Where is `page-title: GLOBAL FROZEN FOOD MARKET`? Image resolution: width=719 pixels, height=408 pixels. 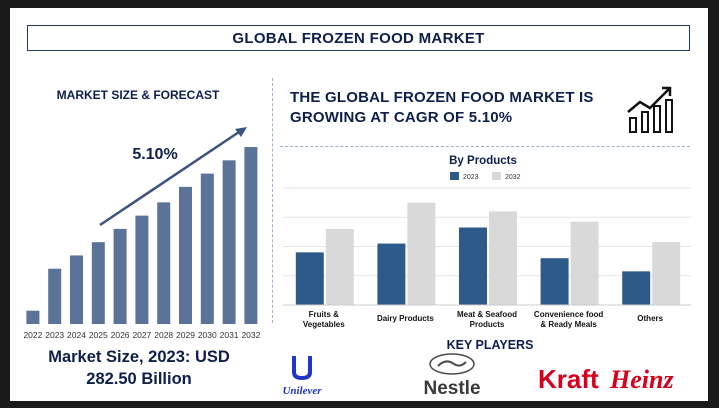 page-title: GLOBAL FROZEN FOOD MARKET is located at coordinates (358, 38).